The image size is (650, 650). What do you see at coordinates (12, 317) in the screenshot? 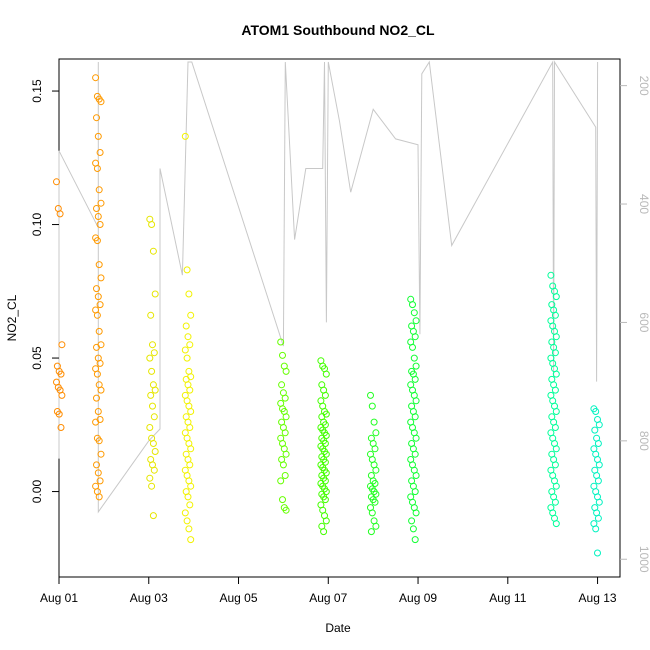
I see `y-axis-label: NO2_CL` at bounding box center [12, 317].